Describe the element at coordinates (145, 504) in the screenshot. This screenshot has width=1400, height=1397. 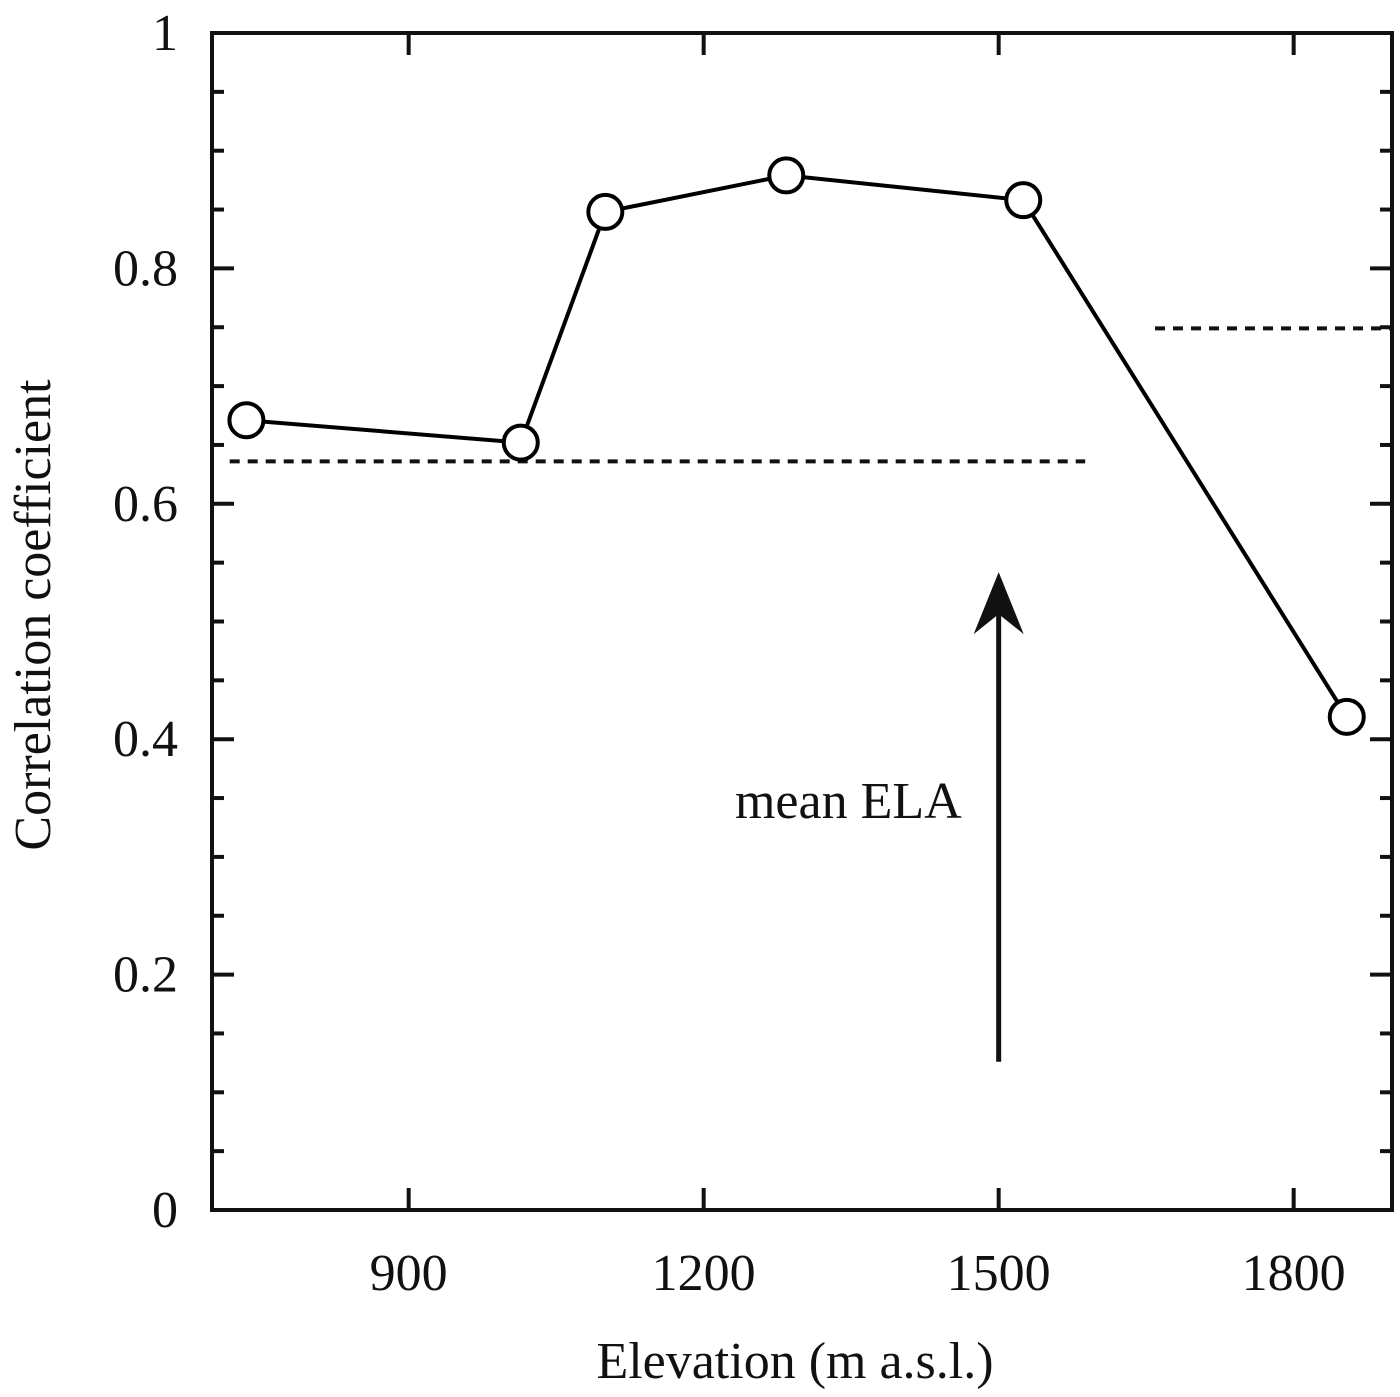
I see `y-tick-label: 0.6` at that location.